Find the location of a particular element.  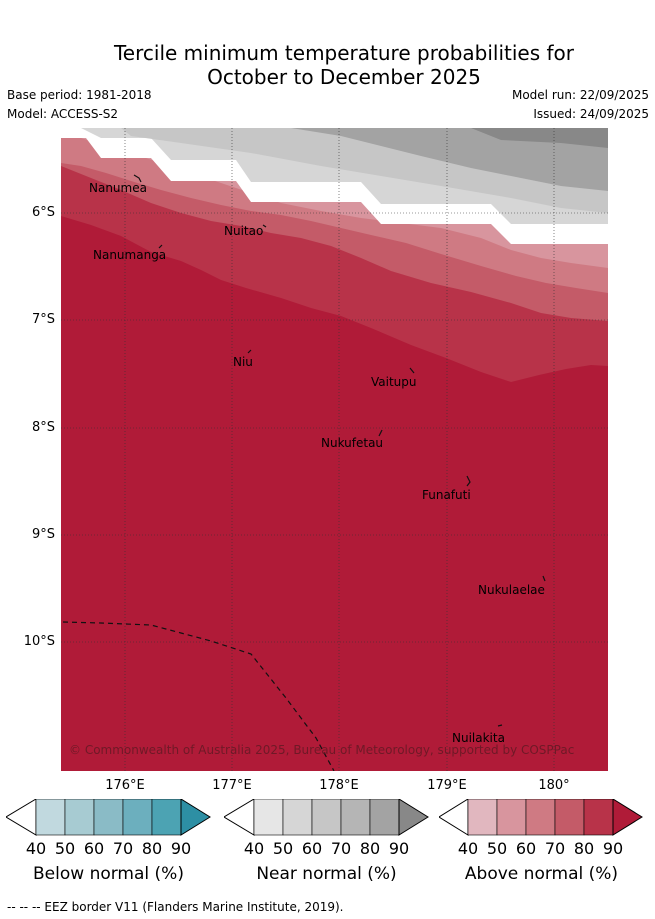

island-nukufetau is located at coordinates (380, 433).